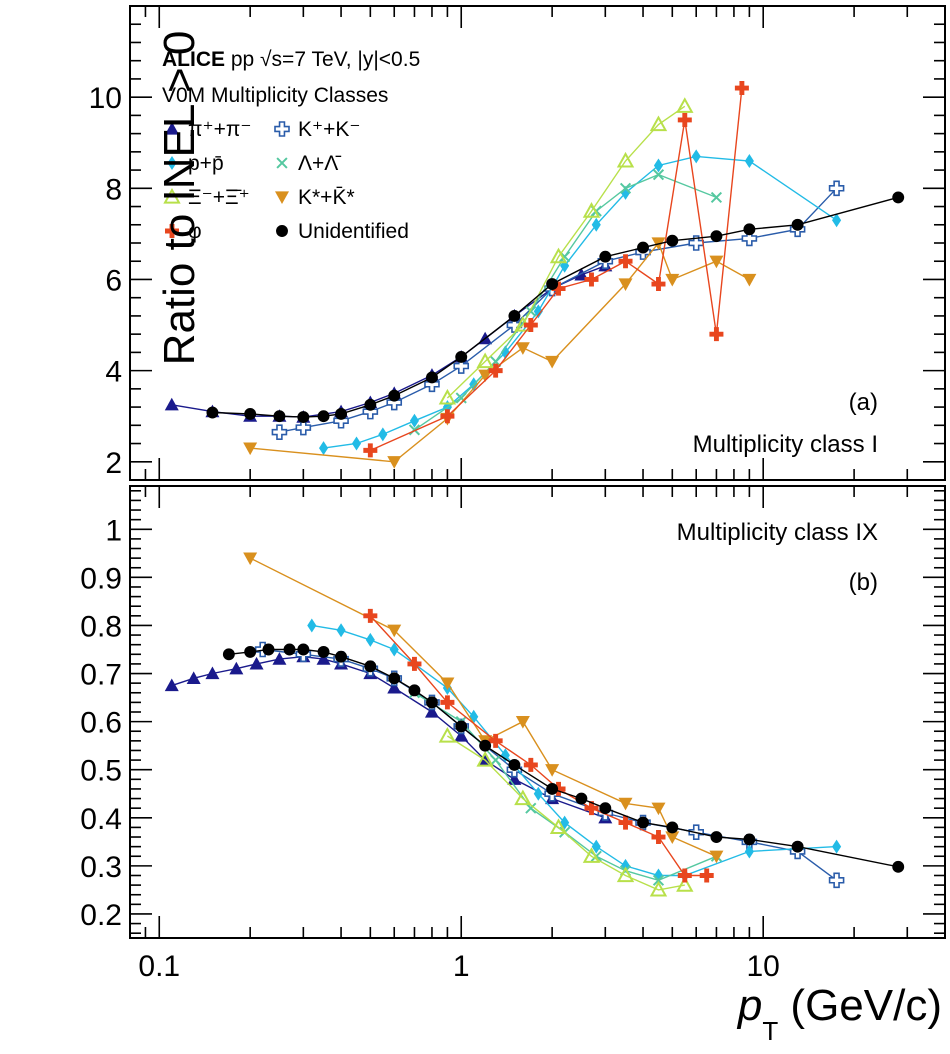 The height and width of the screenshot is (1054, 950). I want to click on panel-b-class-label: Multiplicity class IX, so click(777, 532).